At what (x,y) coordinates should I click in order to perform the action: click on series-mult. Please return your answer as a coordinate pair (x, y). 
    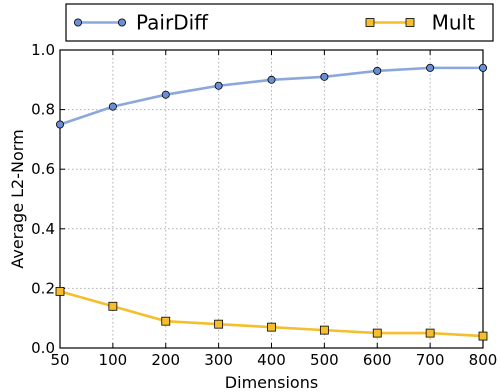
    Looking at the image, I should click on (271, 313).